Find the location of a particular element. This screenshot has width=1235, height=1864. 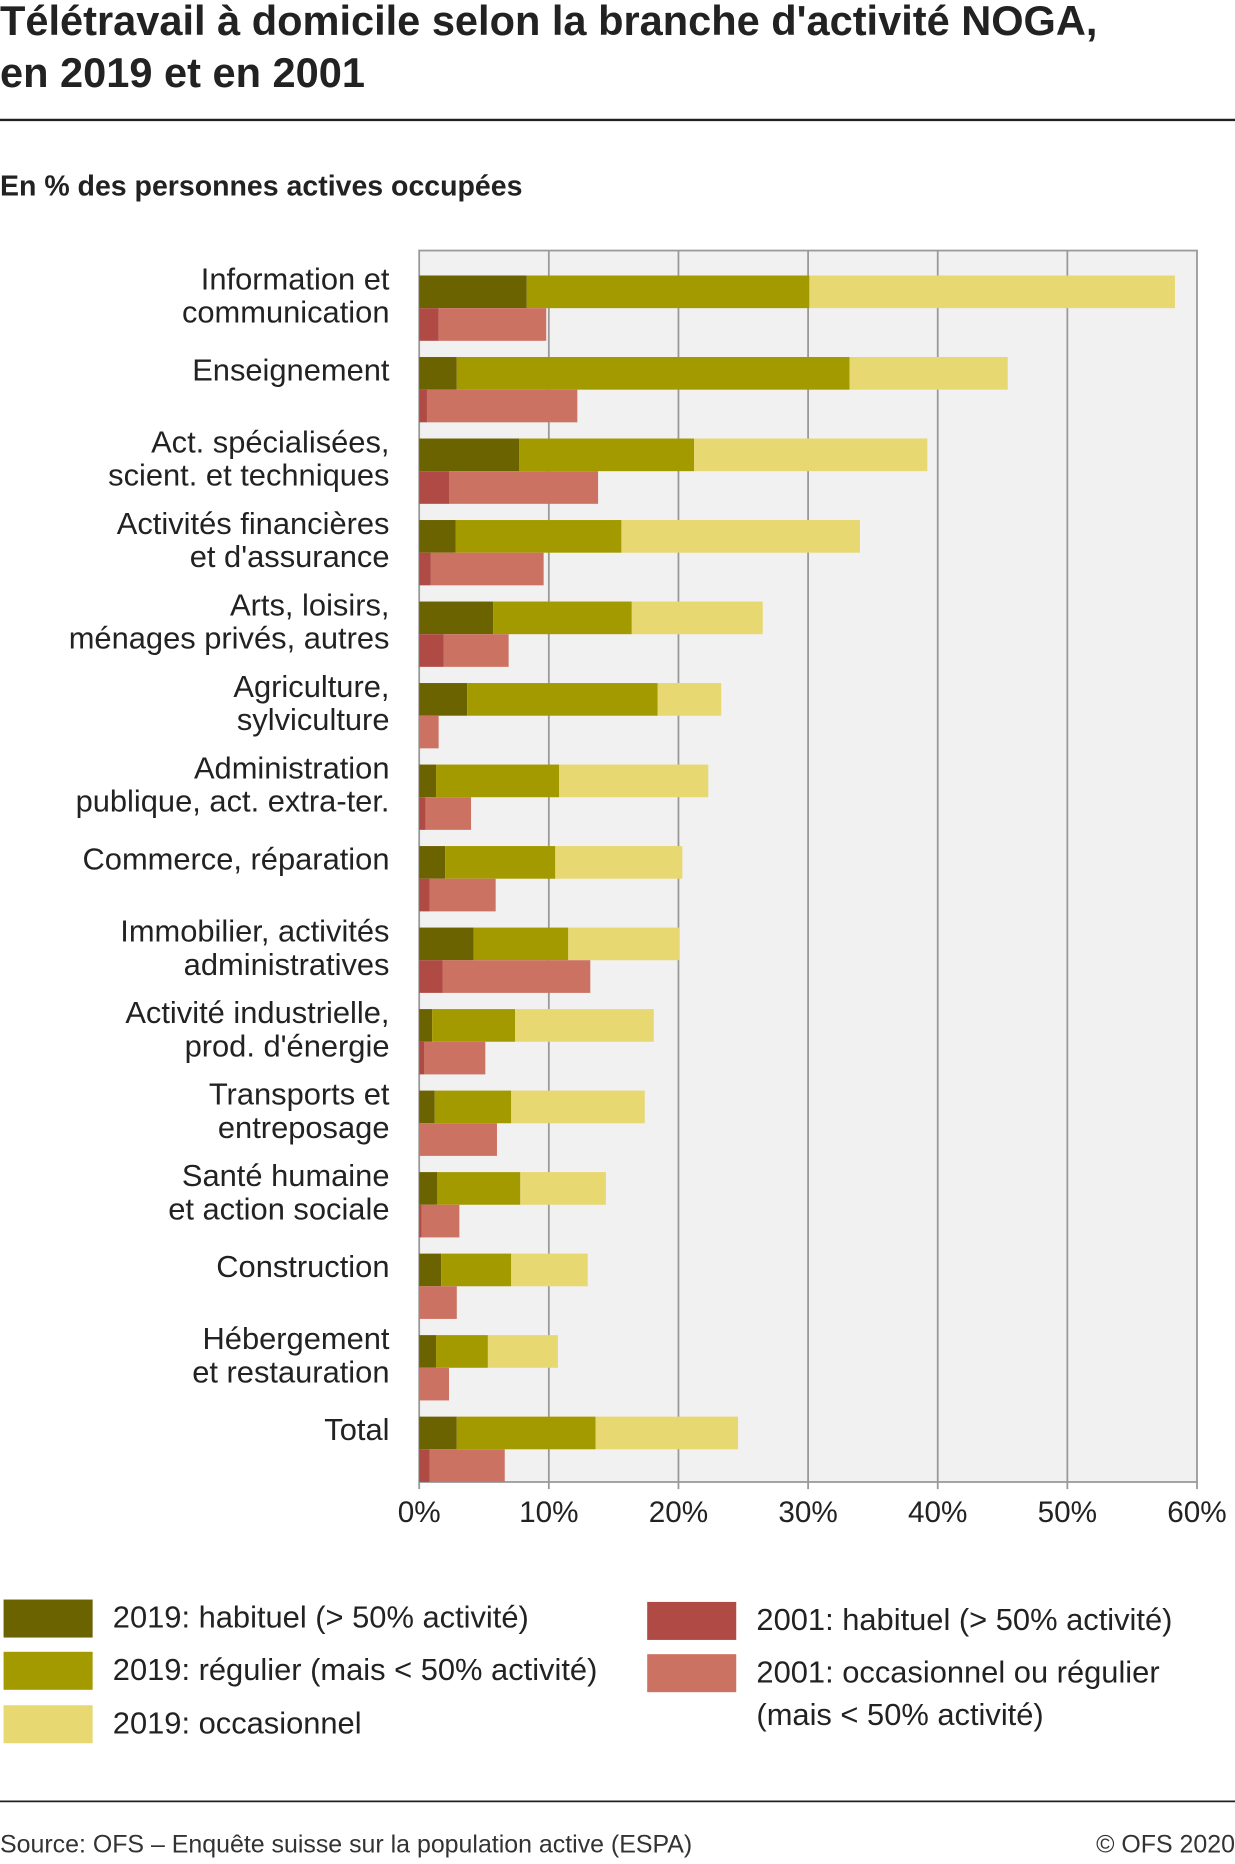

x-tick-label: 30% is located at coordinates (807, 1512).